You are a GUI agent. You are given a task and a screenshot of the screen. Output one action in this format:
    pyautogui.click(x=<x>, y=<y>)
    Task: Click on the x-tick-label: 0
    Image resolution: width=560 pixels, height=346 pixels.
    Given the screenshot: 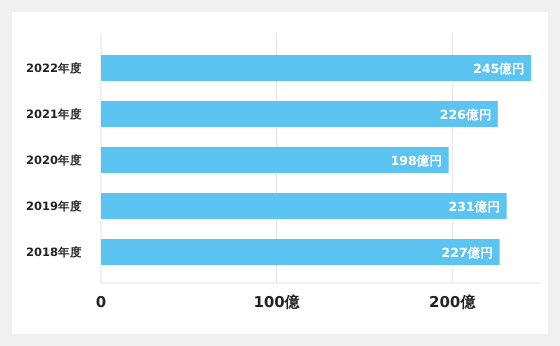 What is the action you would take?
    pyautogui.click(x=101, y=302)
    